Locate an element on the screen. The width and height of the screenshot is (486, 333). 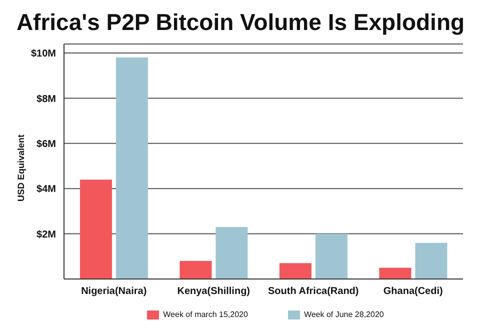
y-tick-label: $6M is located at coordinates (46, 144).